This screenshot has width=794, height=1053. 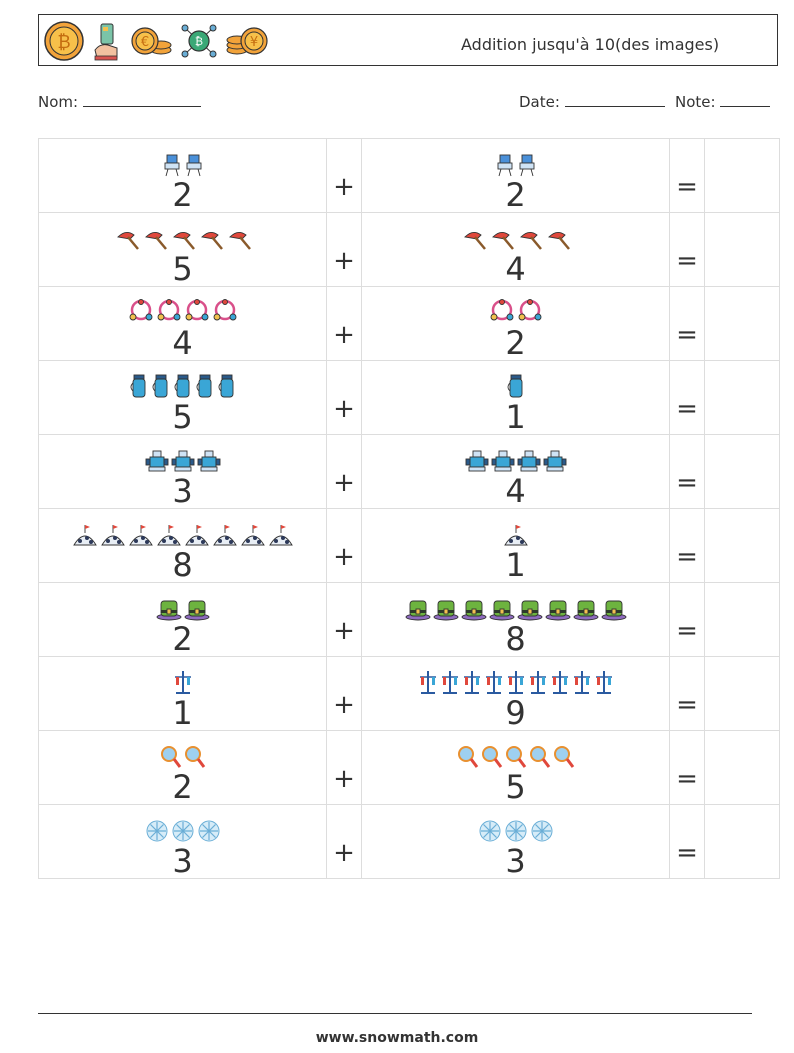 What do you see at coordinates (695, 102) in the screenshot?
I see `note-label: Note:` at bounding box center [695, 102].